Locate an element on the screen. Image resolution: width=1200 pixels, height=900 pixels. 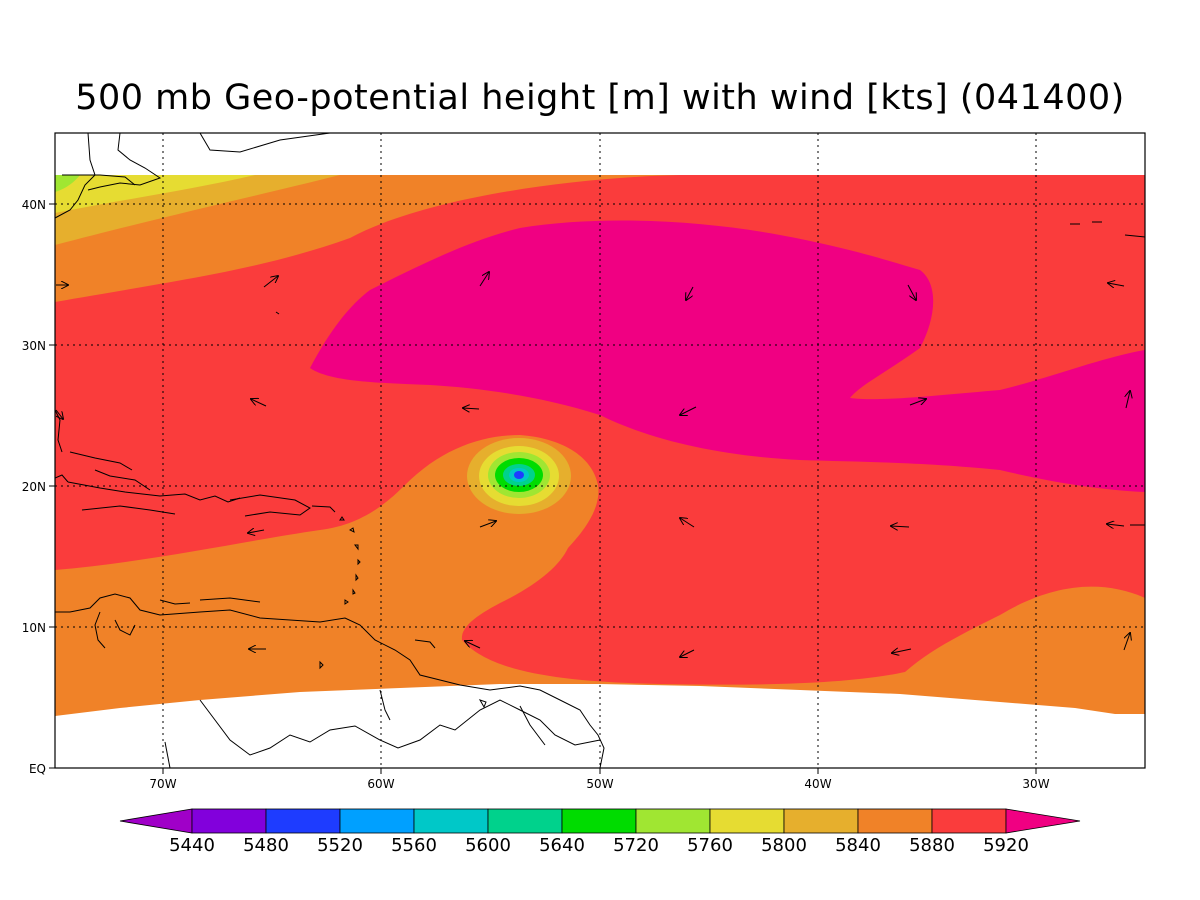
lon-tick-label: 40W is located at coordinates (817, 784).